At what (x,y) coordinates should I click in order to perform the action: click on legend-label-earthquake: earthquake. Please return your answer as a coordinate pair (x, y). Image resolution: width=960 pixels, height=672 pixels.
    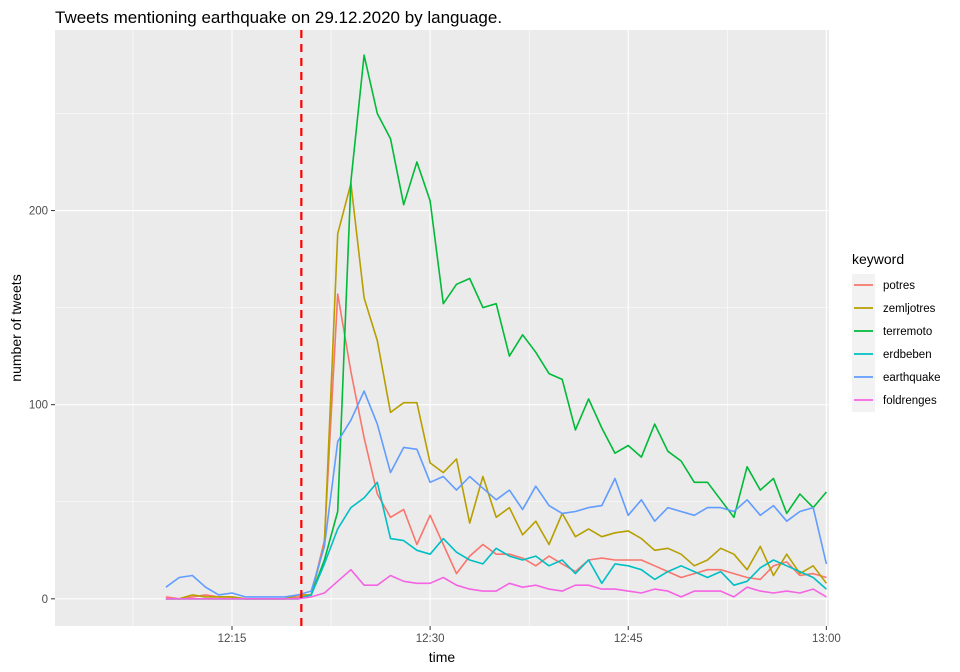
    Looking at the image, I should click on (912, 378).